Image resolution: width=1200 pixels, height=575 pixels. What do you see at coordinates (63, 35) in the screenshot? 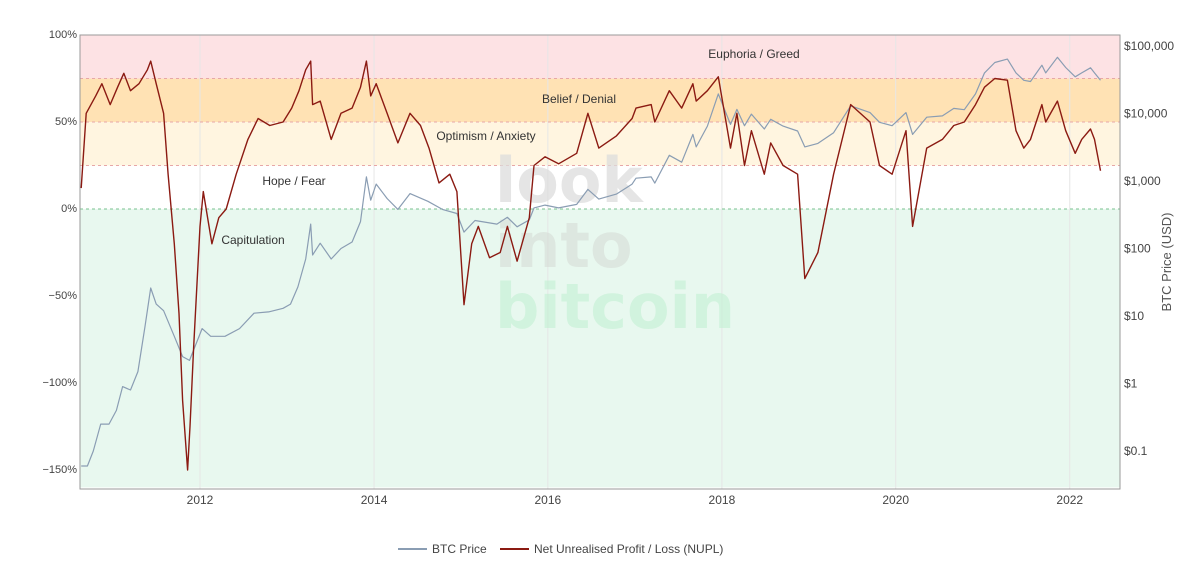
I see `left-tick-label-0: 100%` at bounding box center [63, 35].